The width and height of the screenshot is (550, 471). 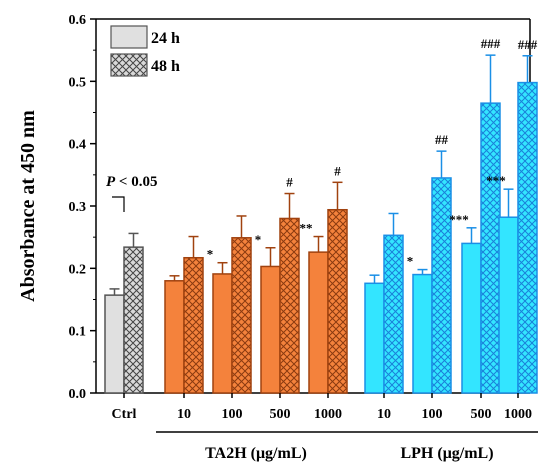 What do you see at coordinates (145, 51) in the screenshot?
I see `legend: 24 h 48 h` at bounding box center [145, 51].